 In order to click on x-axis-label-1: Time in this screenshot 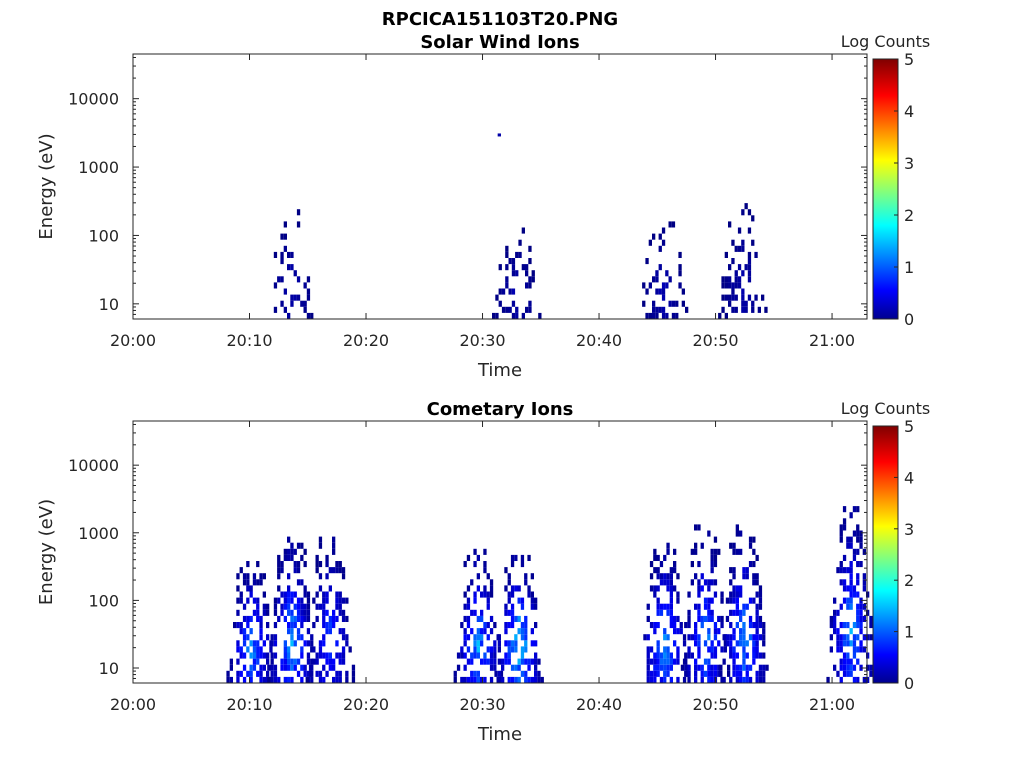, I will do `click(499, 734)`.